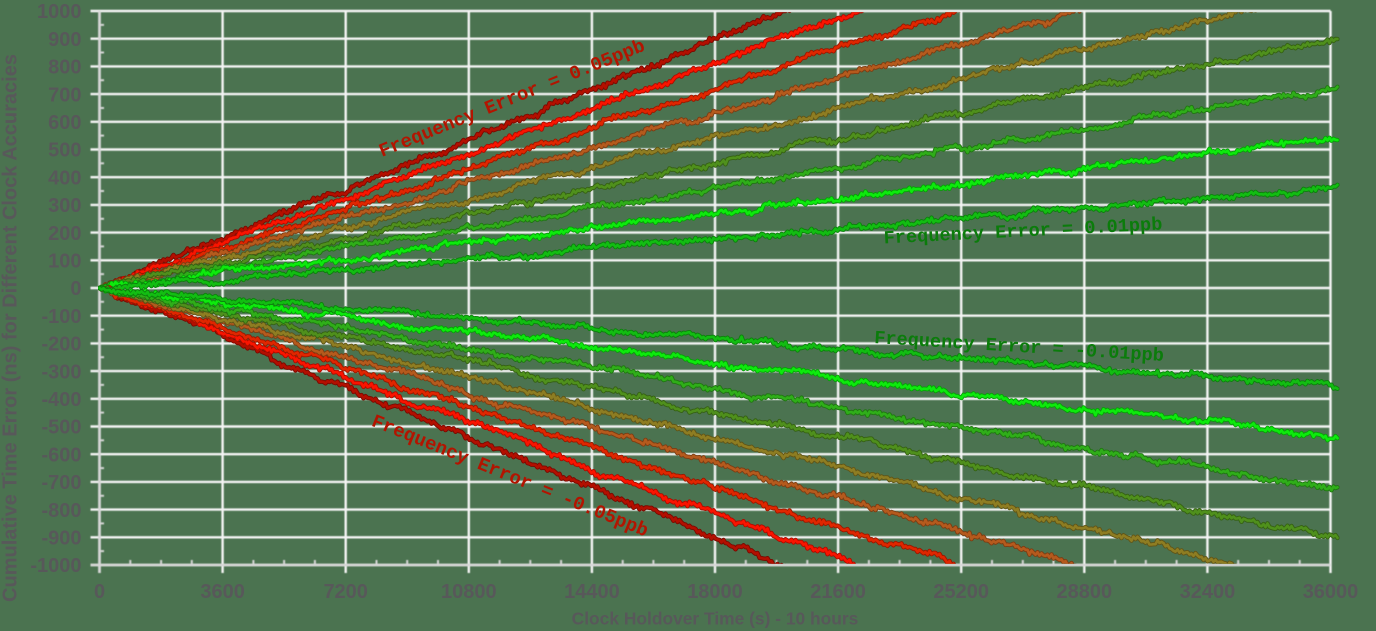 Image resolution: width=1376 pixels, height=631 pixels. Describe the element at coordinates (64, 151) in the screenshot. I see `svg-text: 500` at that location.